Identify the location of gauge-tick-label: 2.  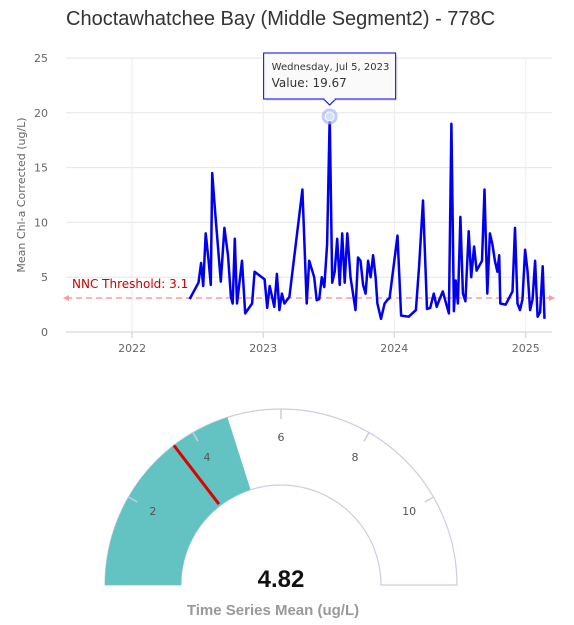
(152, 511).